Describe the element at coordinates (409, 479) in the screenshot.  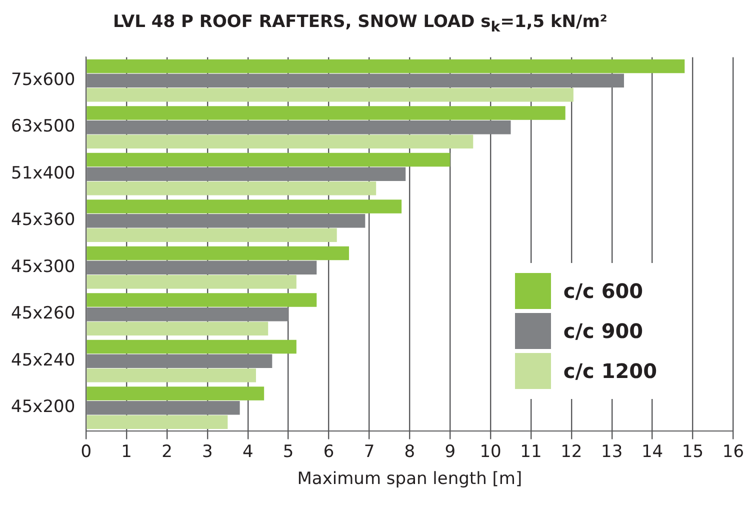
I see `x-axis-title: Maximum span length [m]` at that location.